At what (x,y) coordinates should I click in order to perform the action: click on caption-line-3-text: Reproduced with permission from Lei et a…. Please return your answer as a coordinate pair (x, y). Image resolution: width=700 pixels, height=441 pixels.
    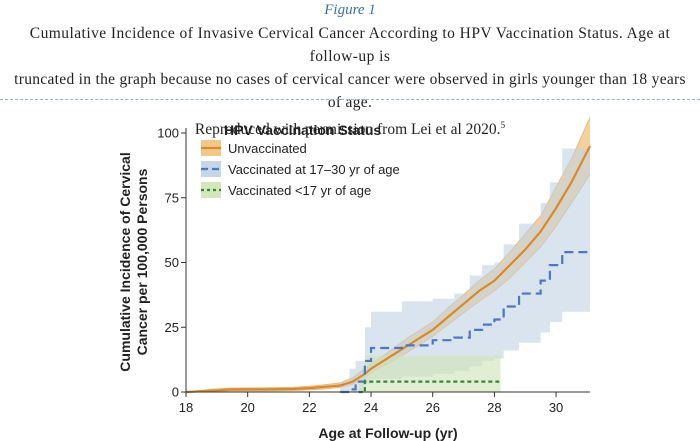
    Looking at the image, I should click on (347, 130).